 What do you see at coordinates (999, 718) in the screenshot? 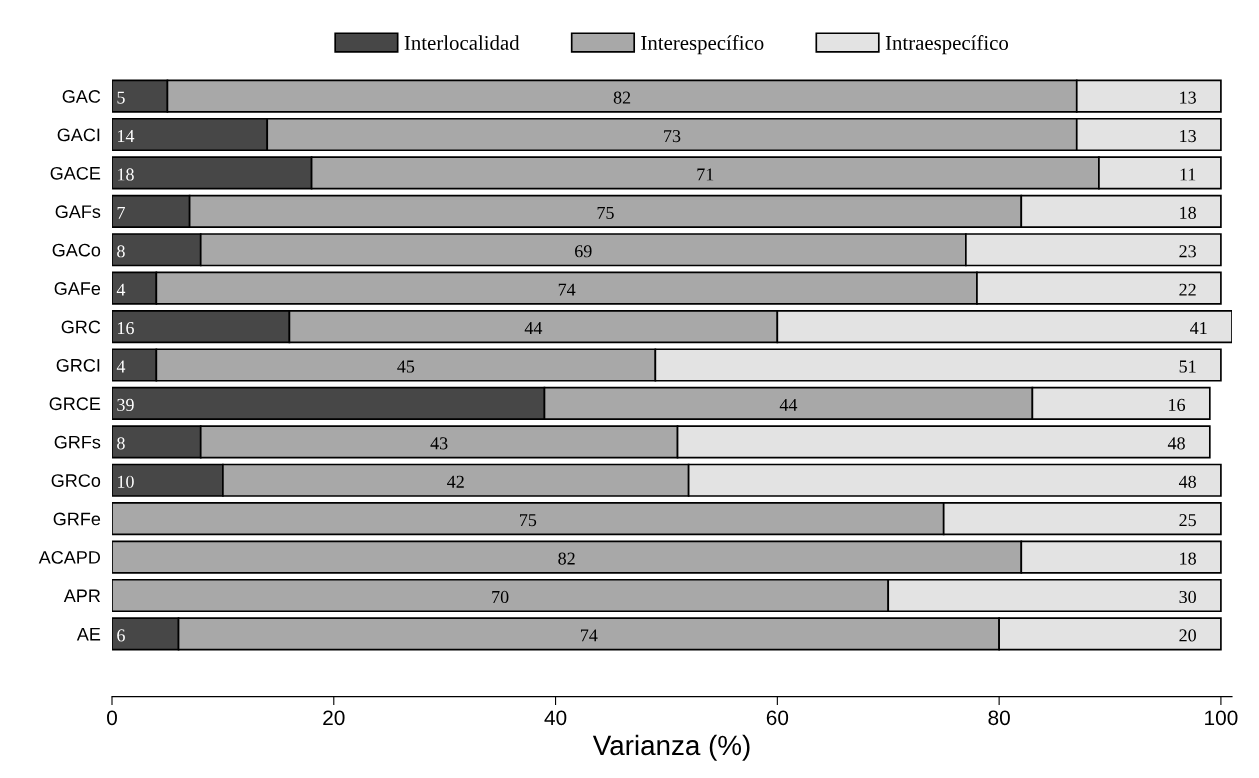
I see `x-tick-label: 80` at bounding box center [999, 718].